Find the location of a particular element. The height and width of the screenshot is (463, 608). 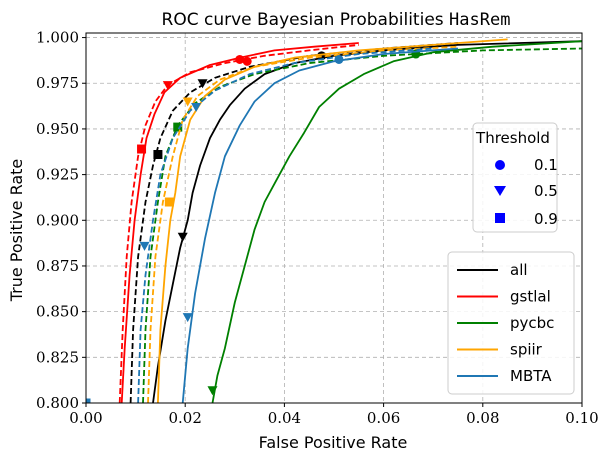

threshold-legend-label-2: 0.9 is located at coordinates (546, 219).